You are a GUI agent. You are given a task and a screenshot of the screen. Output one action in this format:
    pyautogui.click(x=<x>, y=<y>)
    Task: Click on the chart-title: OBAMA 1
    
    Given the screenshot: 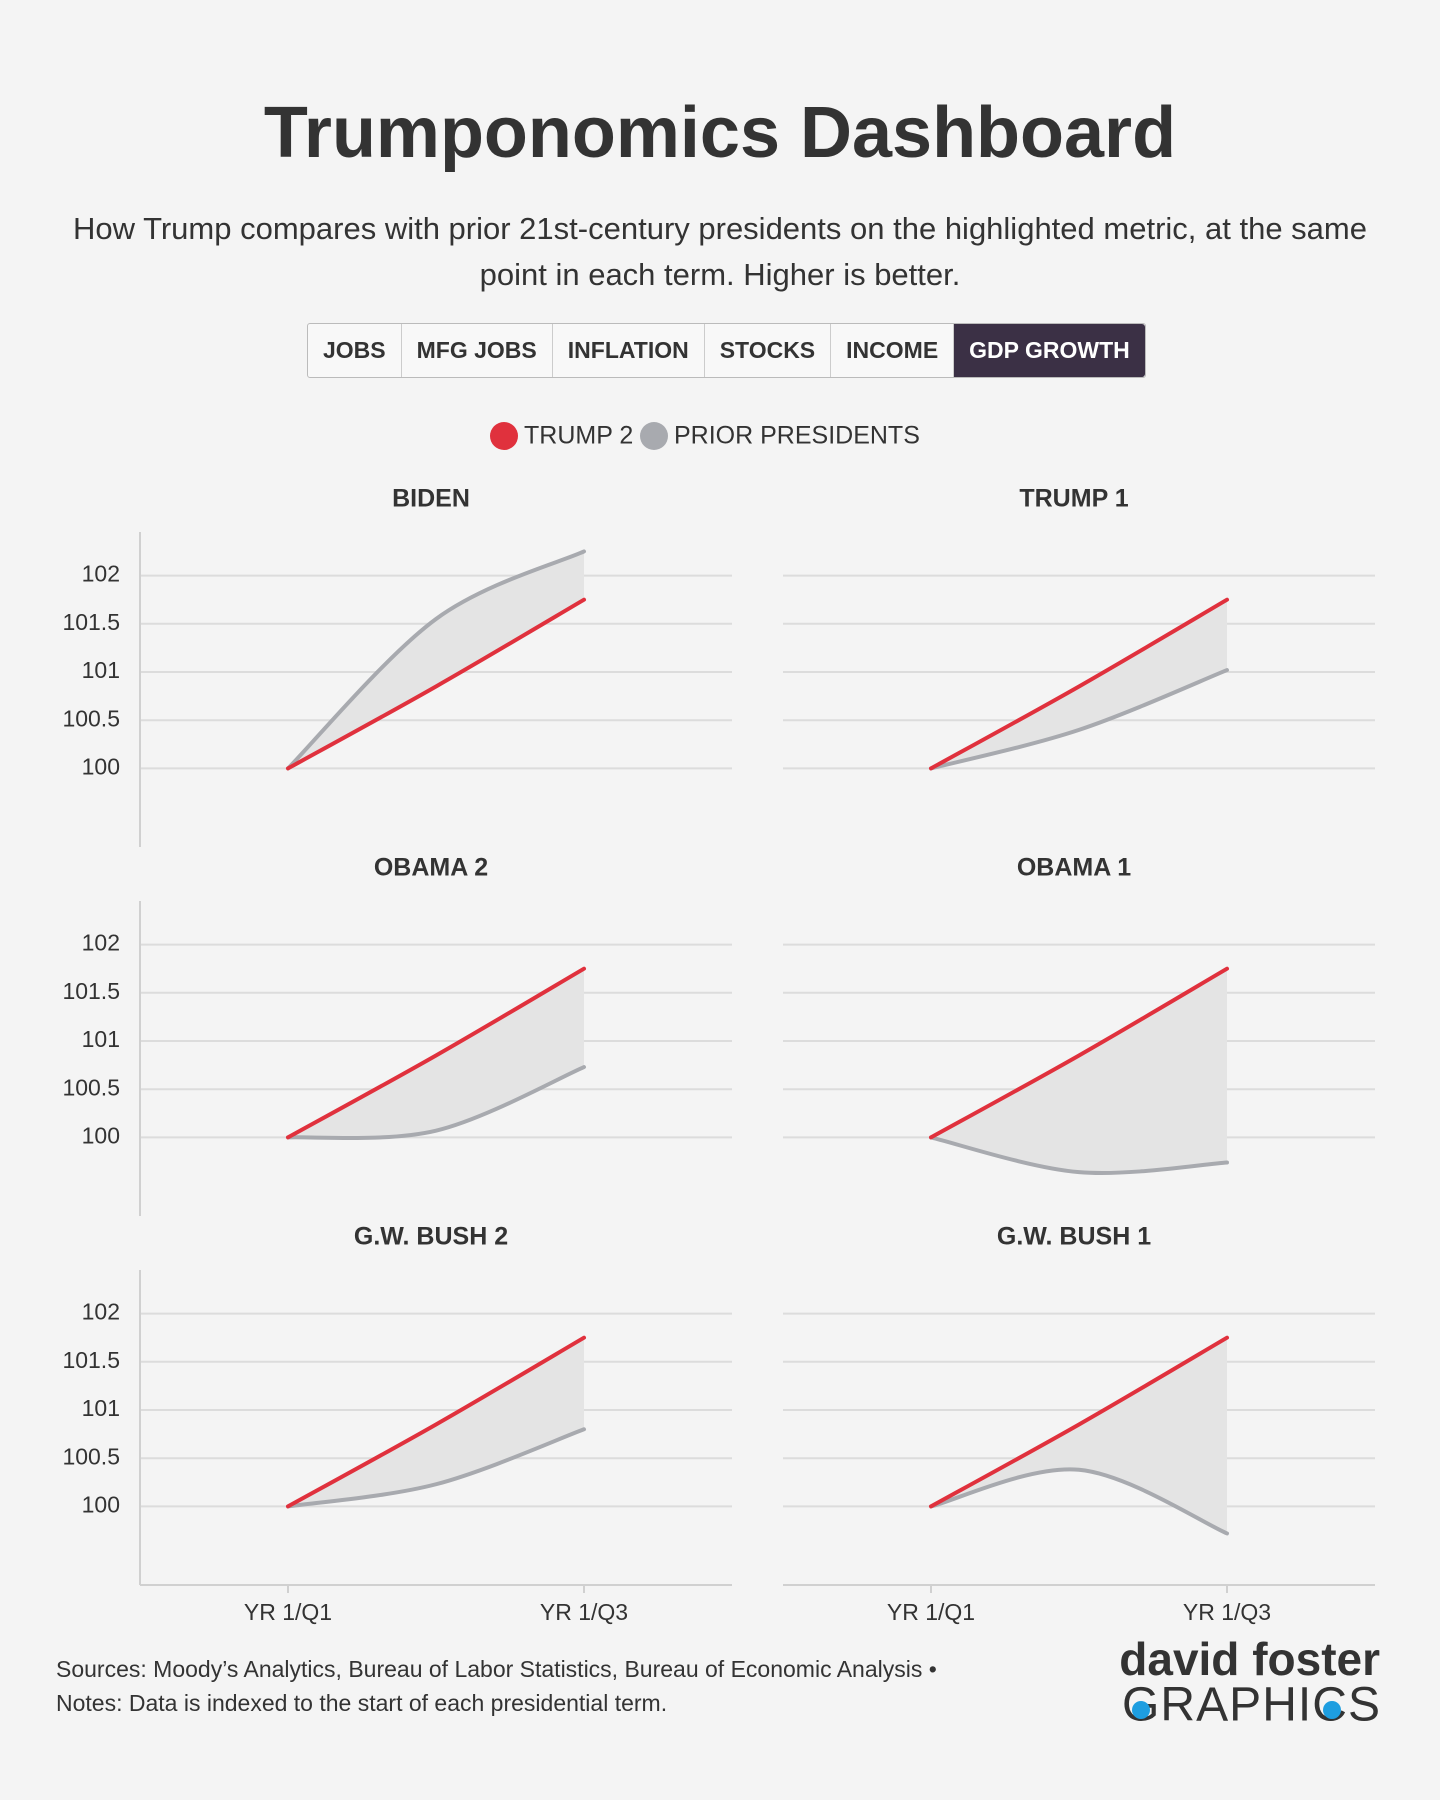 What is the action you would take?
    pyautogui.click(x=1074, y=868)
    